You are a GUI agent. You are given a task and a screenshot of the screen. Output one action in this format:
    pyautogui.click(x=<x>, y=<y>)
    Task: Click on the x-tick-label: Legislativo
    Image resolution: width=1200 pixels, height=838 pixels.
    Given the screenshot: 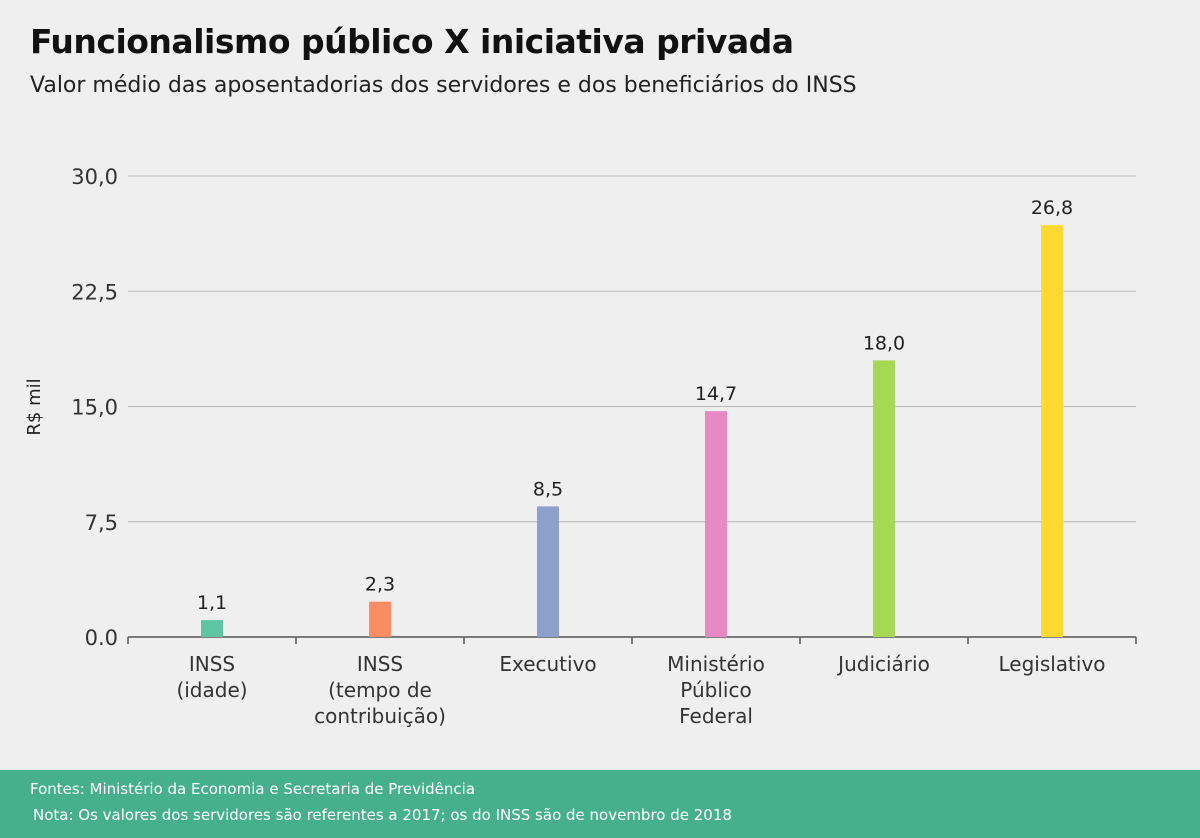 What is the action you would take?
    pyautogui.click(x=1051, y=664)
    